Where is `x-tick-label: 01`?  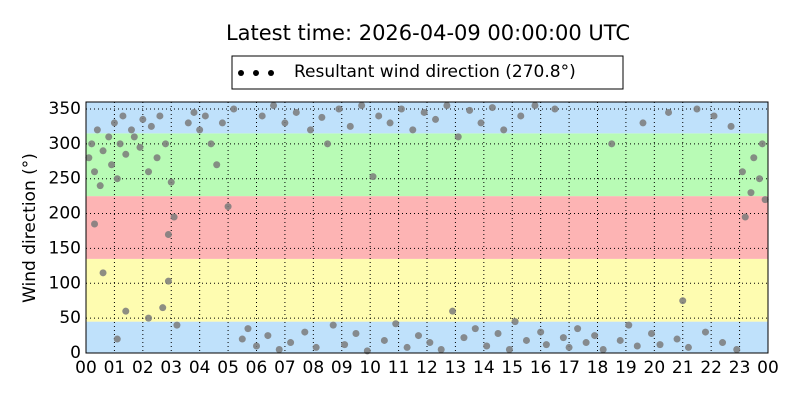
x-tick-label: 01 is located at coordinates (115, 368).